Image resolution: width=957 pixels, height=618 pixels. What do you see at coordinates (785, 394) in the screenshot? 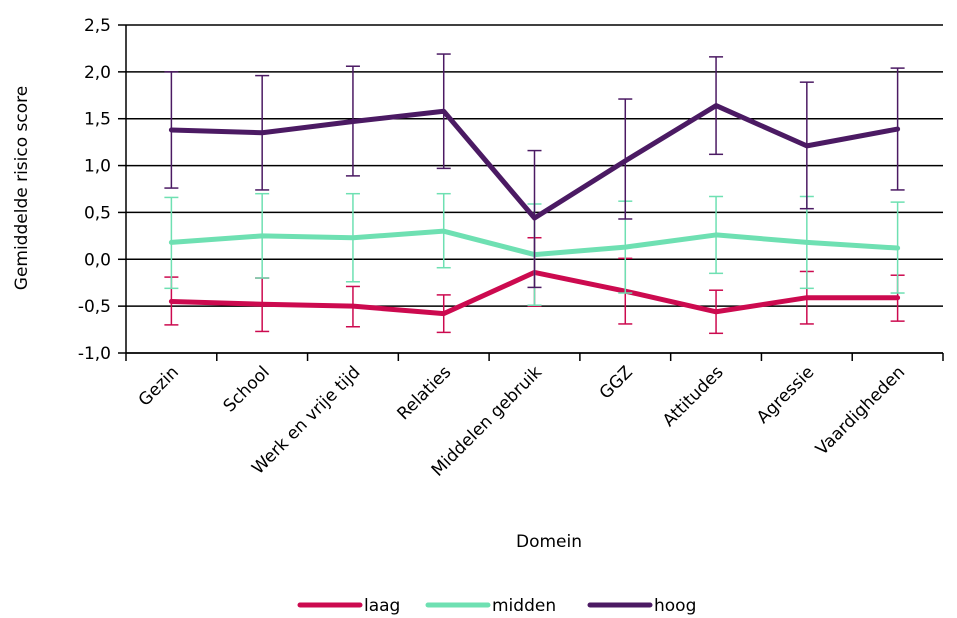
I see `x-tick-label: Agressie` at bounding box center [785, 394].